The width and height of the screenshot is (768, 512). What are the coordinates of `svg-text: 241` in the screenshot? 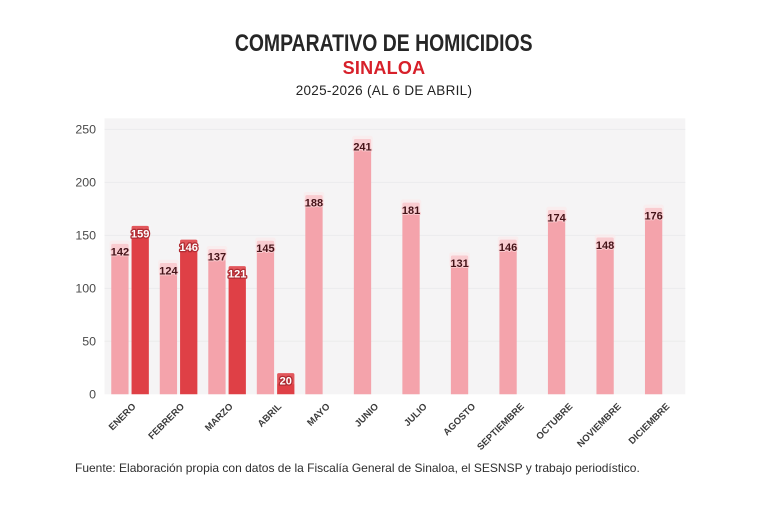 It's located at (362, 147).